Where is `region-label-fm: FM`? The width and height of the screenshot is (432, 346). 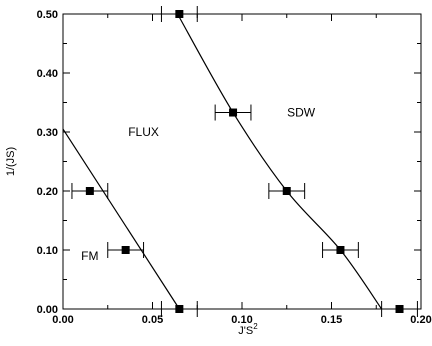
region-label-fm: FM is located at coordinates (89, 256).